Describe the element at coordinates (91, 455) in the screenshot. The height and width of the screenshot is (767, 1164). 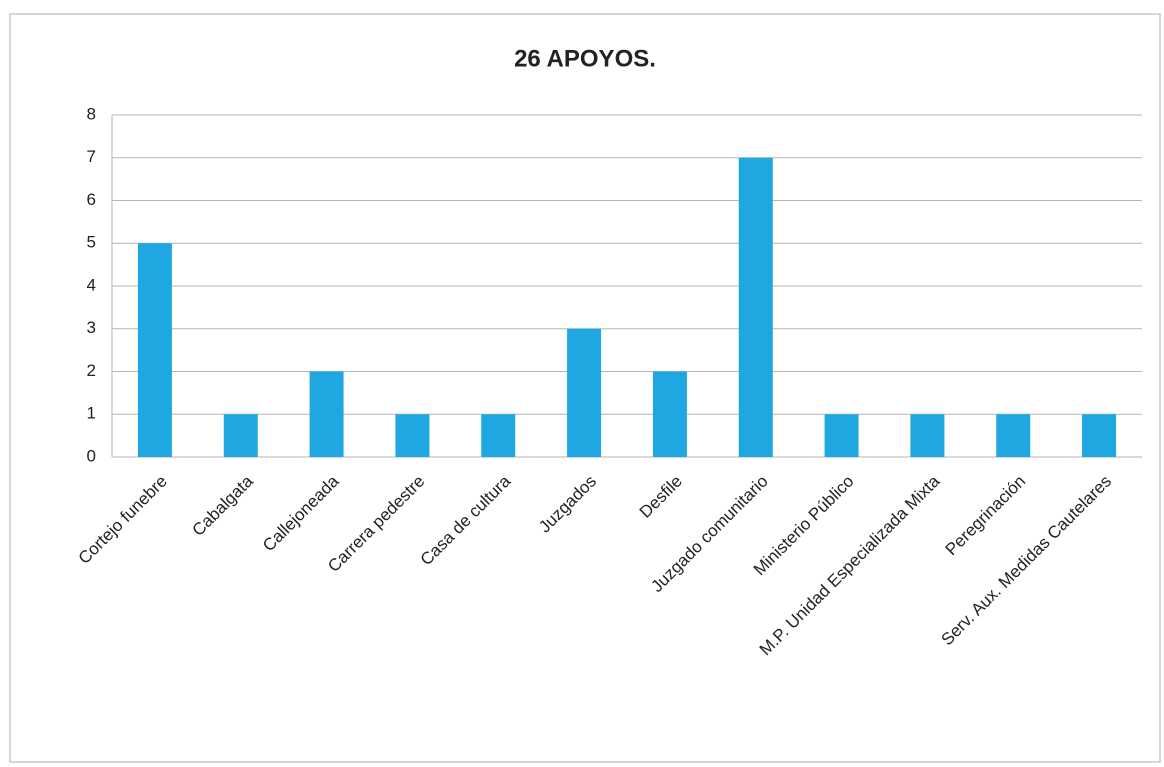
I see `y-tick-label: 0` at that location.